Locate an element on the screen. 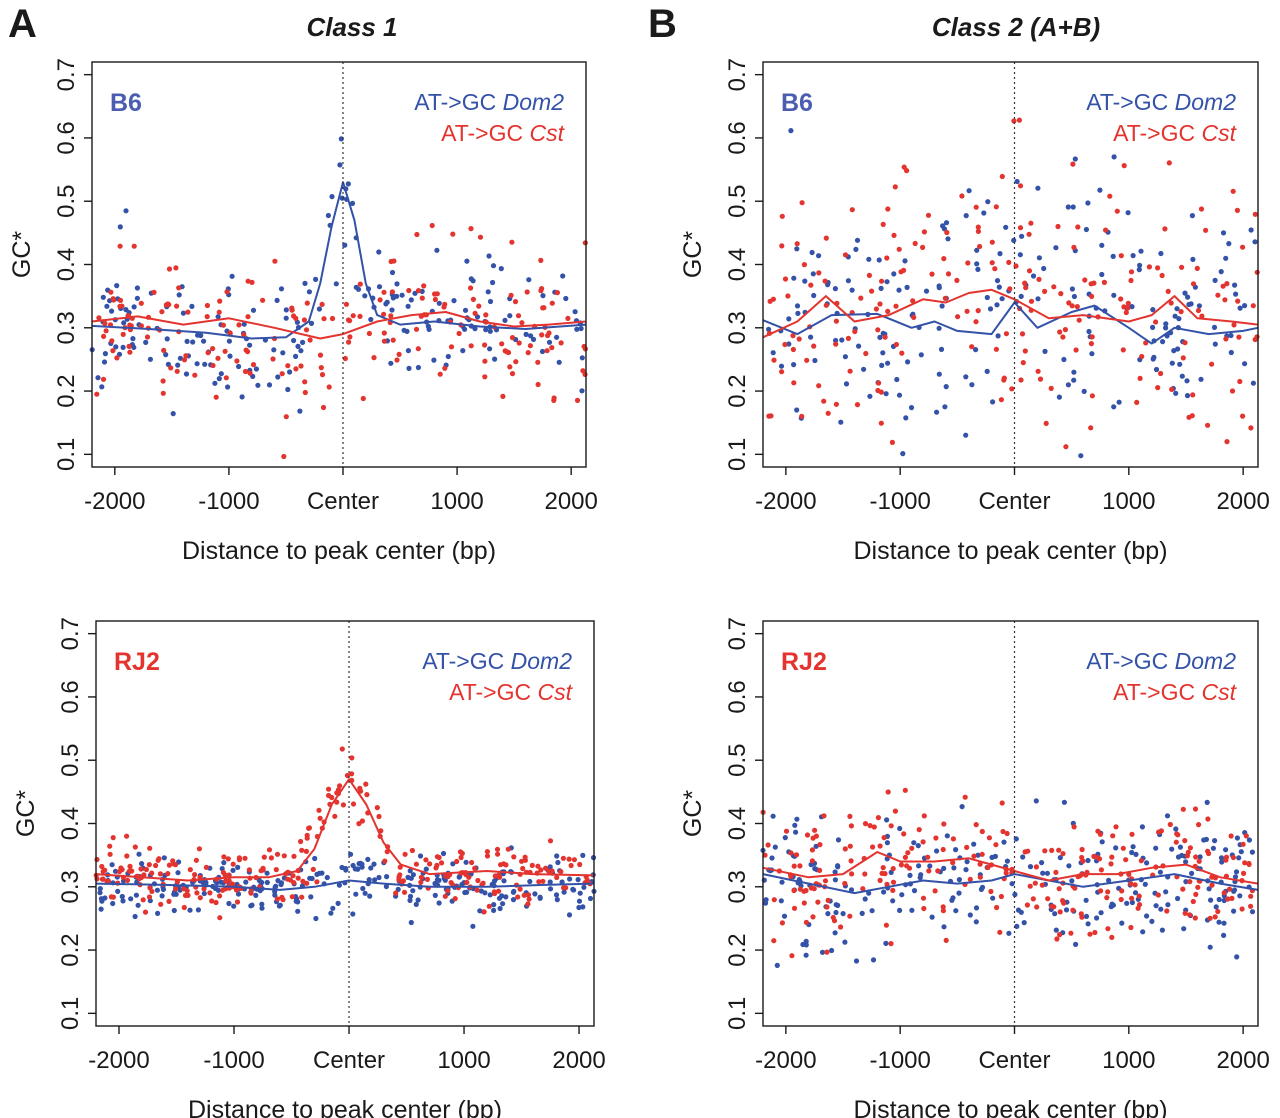 The height and width of the screenshot is (1118, 1280). scatter-points is located at coordinates (345, 837).